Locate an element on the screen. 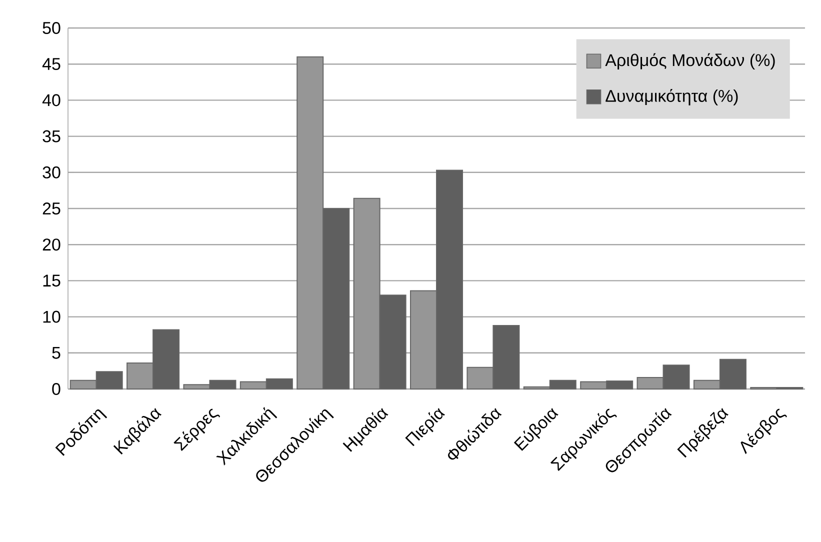 The image size is (821, 542). legend-label: Δυναμικότητα (%) is located at coordinates (672, 97).